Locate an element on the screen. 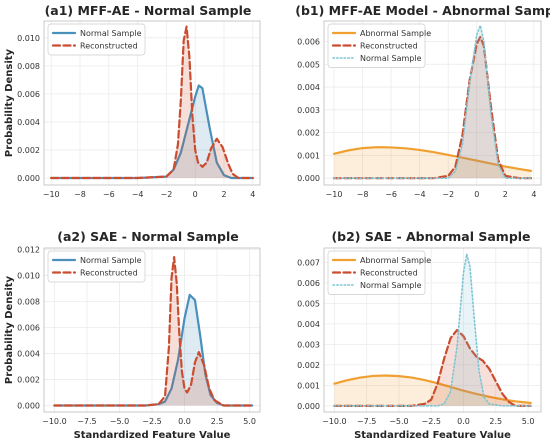 The height and width of the screenshot is (443, 550). panel-4-y-tick-label: 0.004 is located at coordinates (308, 324).